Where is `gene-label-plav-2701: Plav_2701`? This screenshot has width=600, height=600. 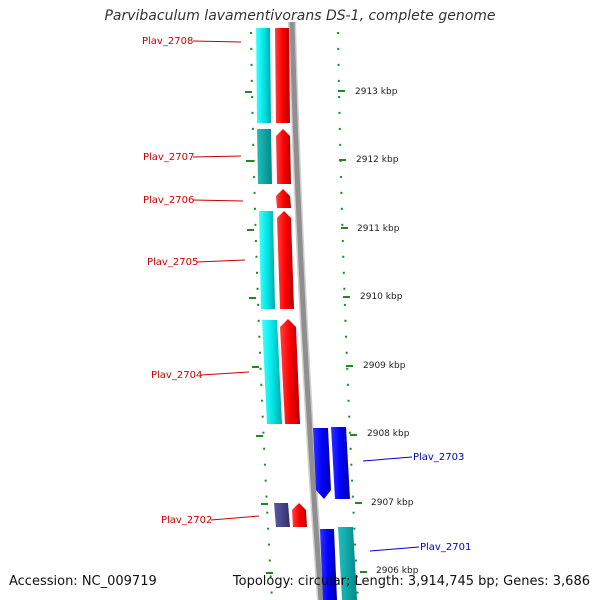 gene-label-plav-2701: Plav_2701 is located at coordinates (420, 547).